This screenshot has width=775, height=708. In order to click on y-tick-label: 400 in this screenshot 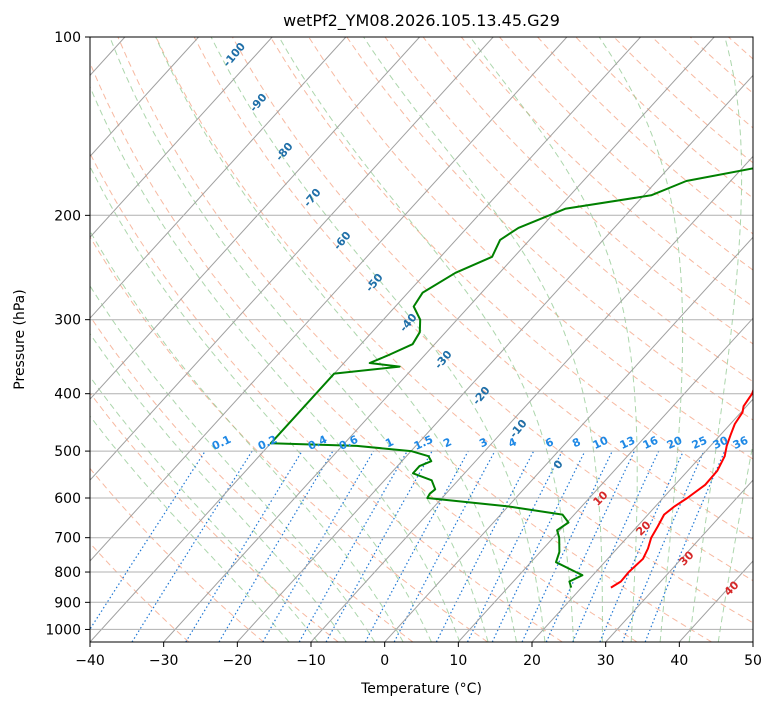, I will do `click(67, 395)`.